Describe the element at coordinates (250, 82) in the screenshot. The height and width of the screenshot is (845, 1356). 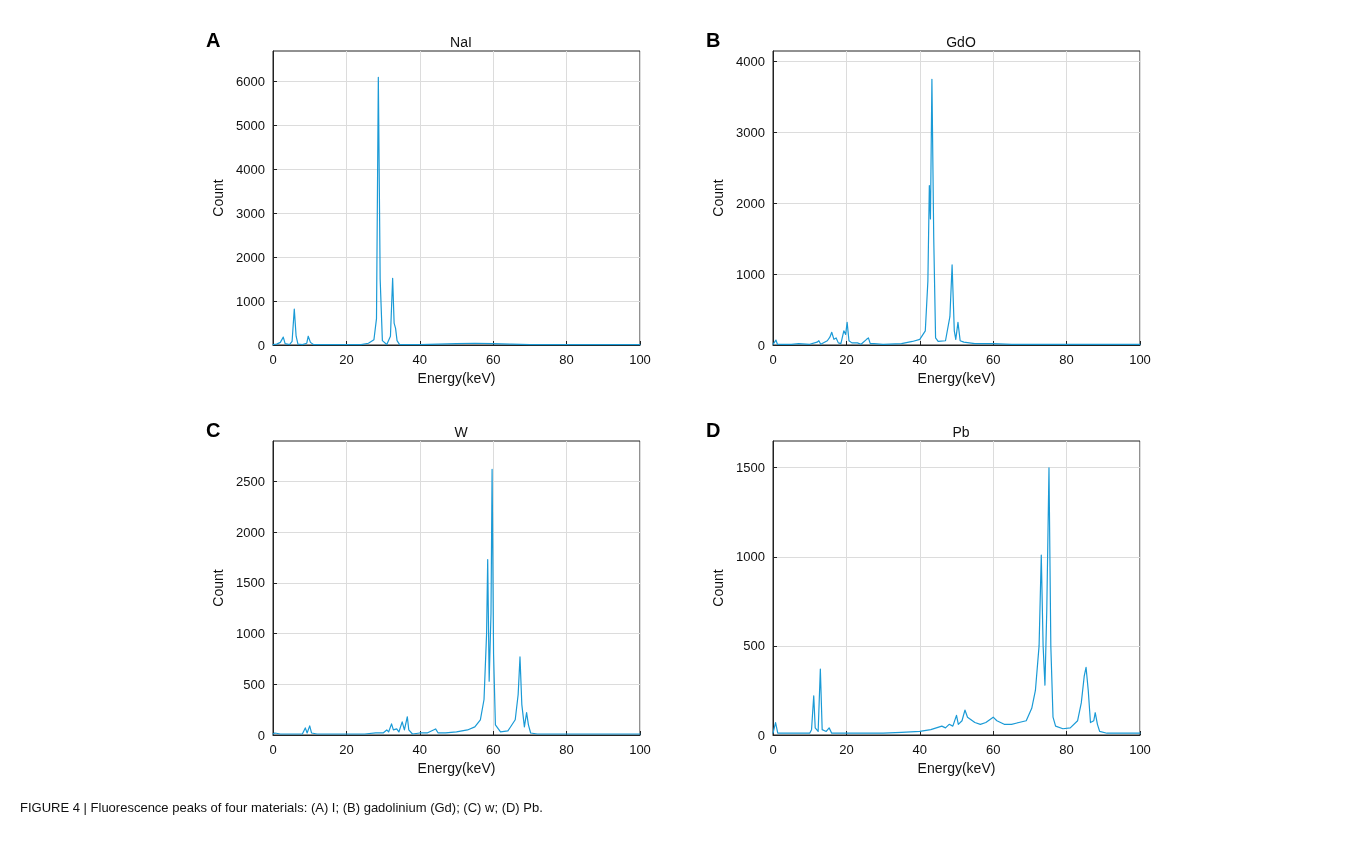
I see `y-tick-label: 6000` at that location.